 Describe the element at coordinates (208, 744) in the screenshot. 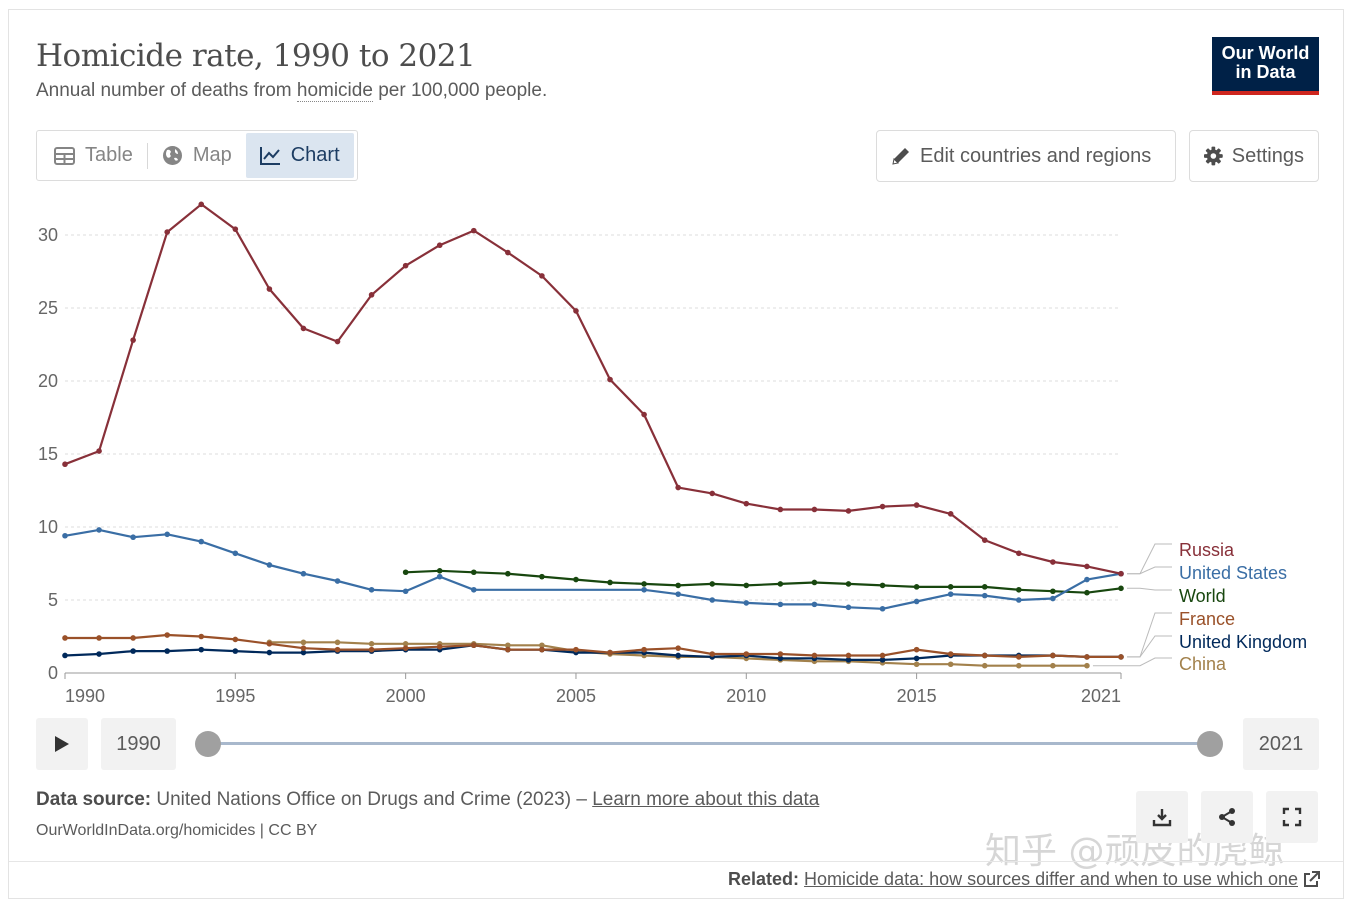

I see `timeline-start-handle` at that location.